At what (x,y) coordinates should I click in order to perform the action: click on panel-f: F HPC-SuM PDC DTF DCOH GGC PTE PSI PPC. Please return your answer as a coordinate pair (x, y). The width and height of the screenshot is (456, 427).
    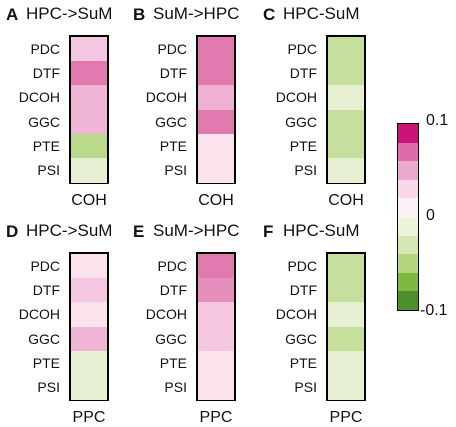
    Looking at the image, I should click on (328, 323).